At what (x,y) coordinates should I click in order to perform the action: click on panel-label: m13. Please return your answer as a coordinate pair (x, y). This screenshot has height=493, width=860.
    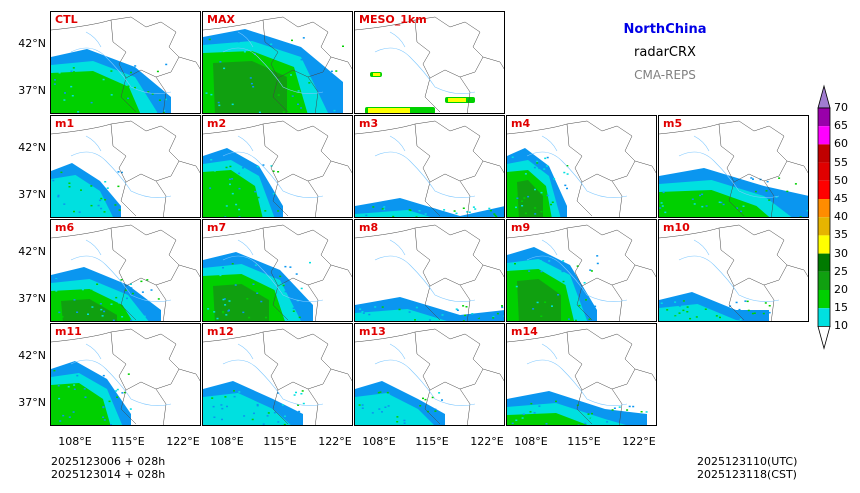
    Looking at the image, I should click on (372, 331).